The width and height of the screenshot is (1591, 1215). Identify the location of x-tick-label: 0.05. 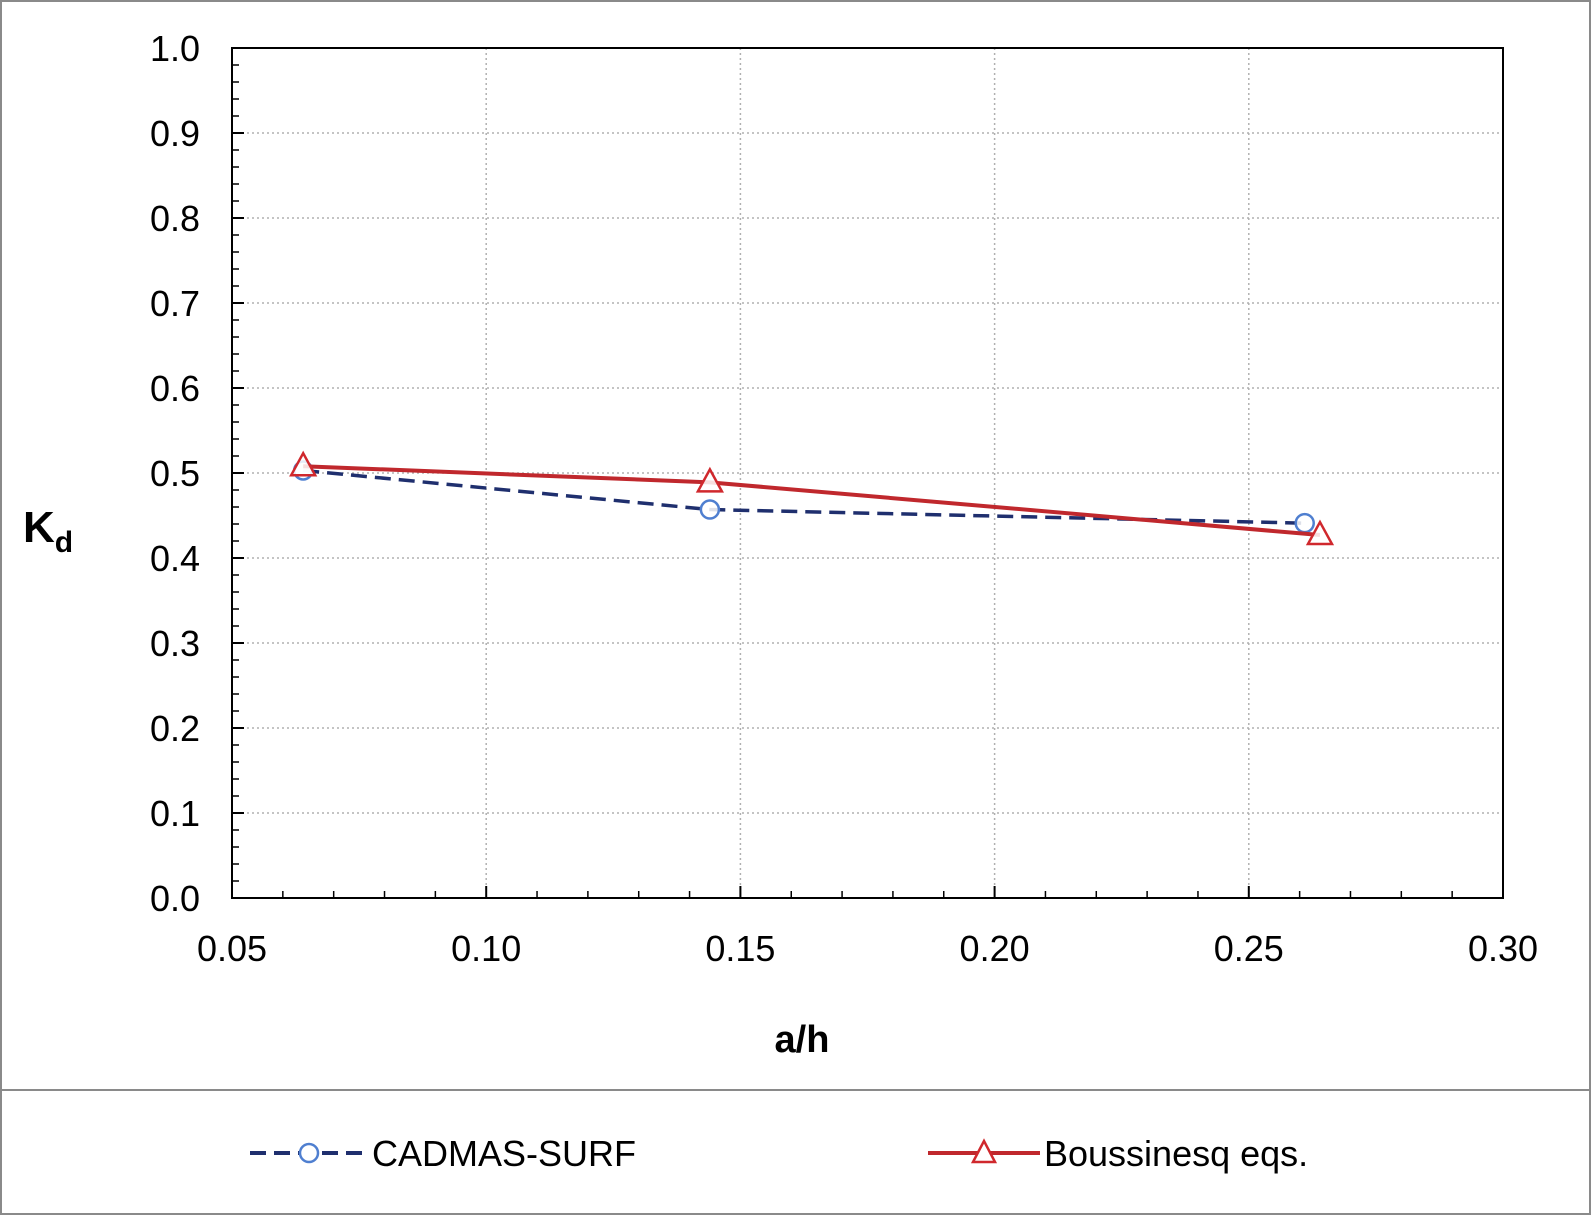
(232, 948).